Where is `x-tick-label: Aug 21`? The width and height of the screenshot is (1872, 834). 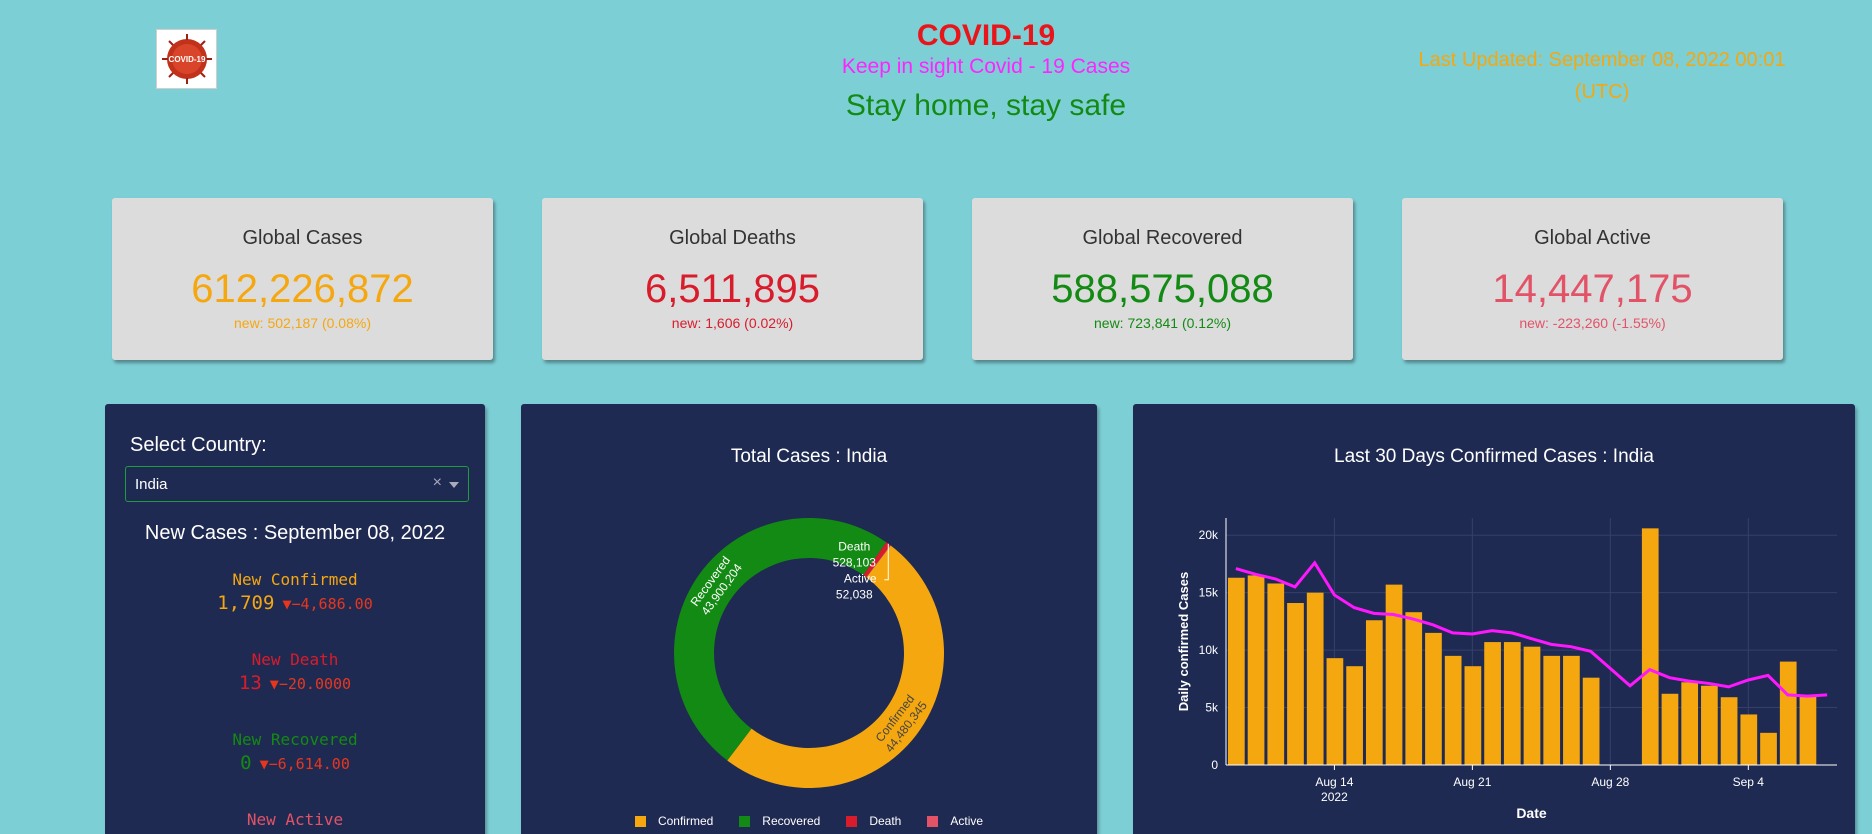
x-tick-label: Aug 21 is located at coordinates (1472, 782).